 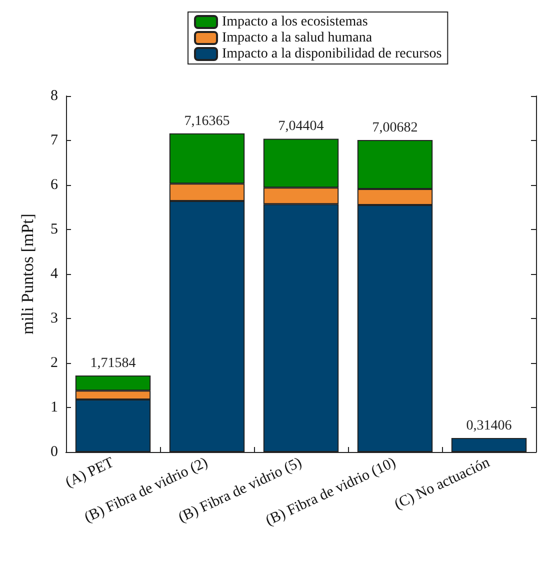 What do you see at coordinates (54, 96) in the screenshot?
I see `y-tick-label: 8` at bounding box center [54, 96].